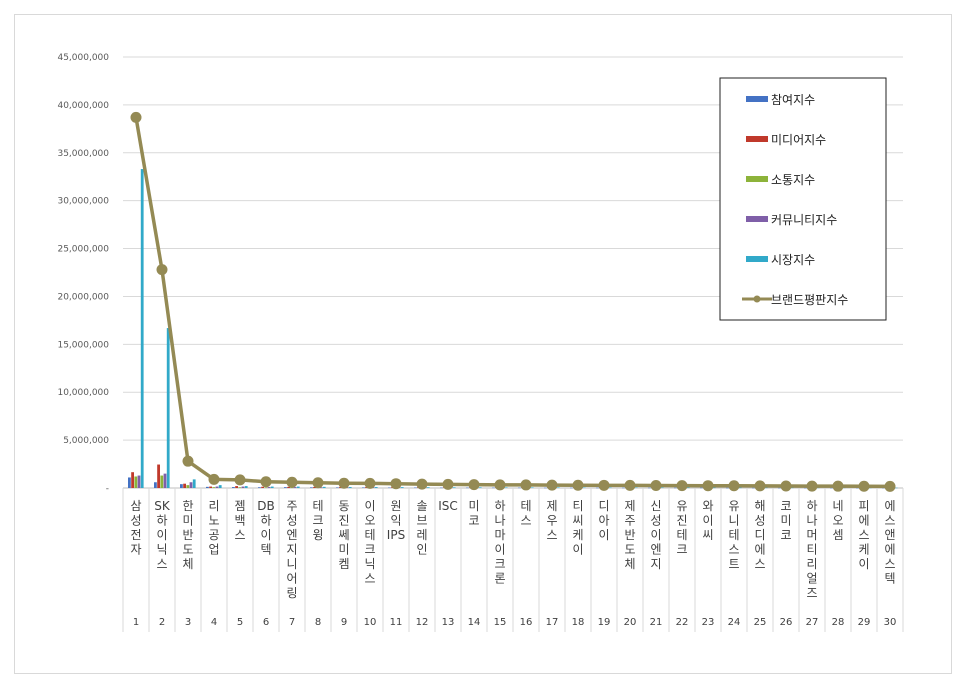 The width and height of the screenshot is (966, 684). I want to click on y-tick-label: 25,000,000, so click(83, 250).